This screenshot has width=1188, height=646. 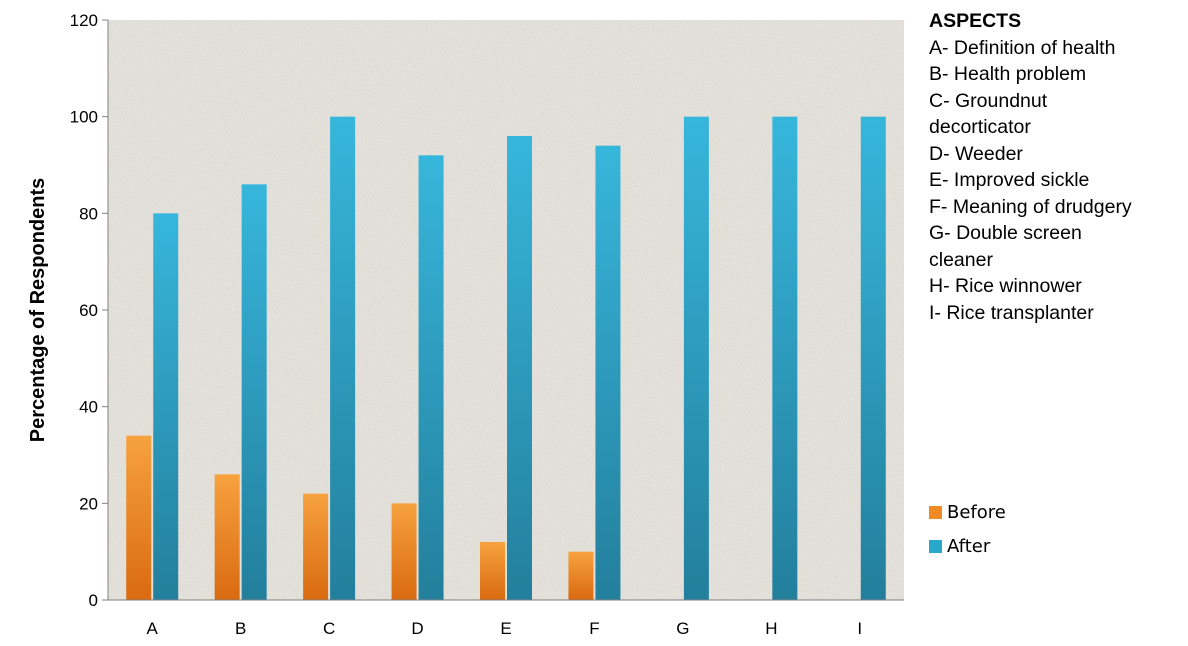 What do you see at coordinates (316, 546) in the screenshot?
I see `bar-before-c` at bounding box center [316, 546].